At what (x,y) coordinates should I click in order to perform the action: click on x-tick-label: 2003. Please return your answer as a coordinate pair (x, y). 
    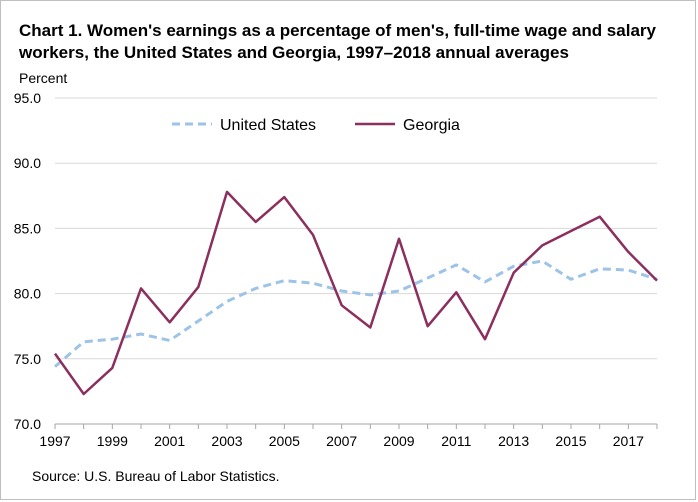
    Looking at the image, I should click on (226, 441).